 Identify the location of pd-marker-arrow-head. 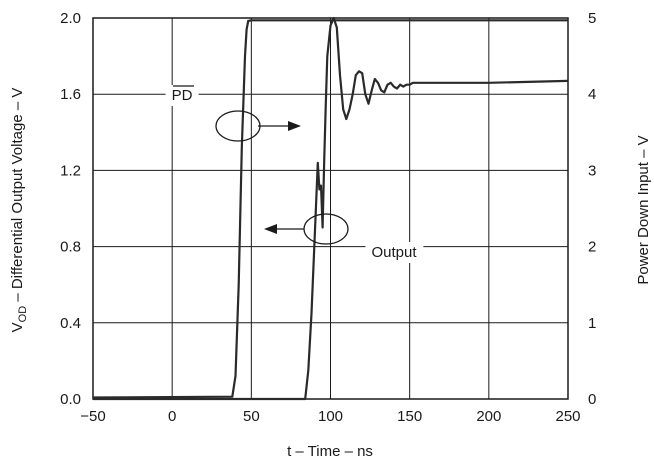
(294, 126).